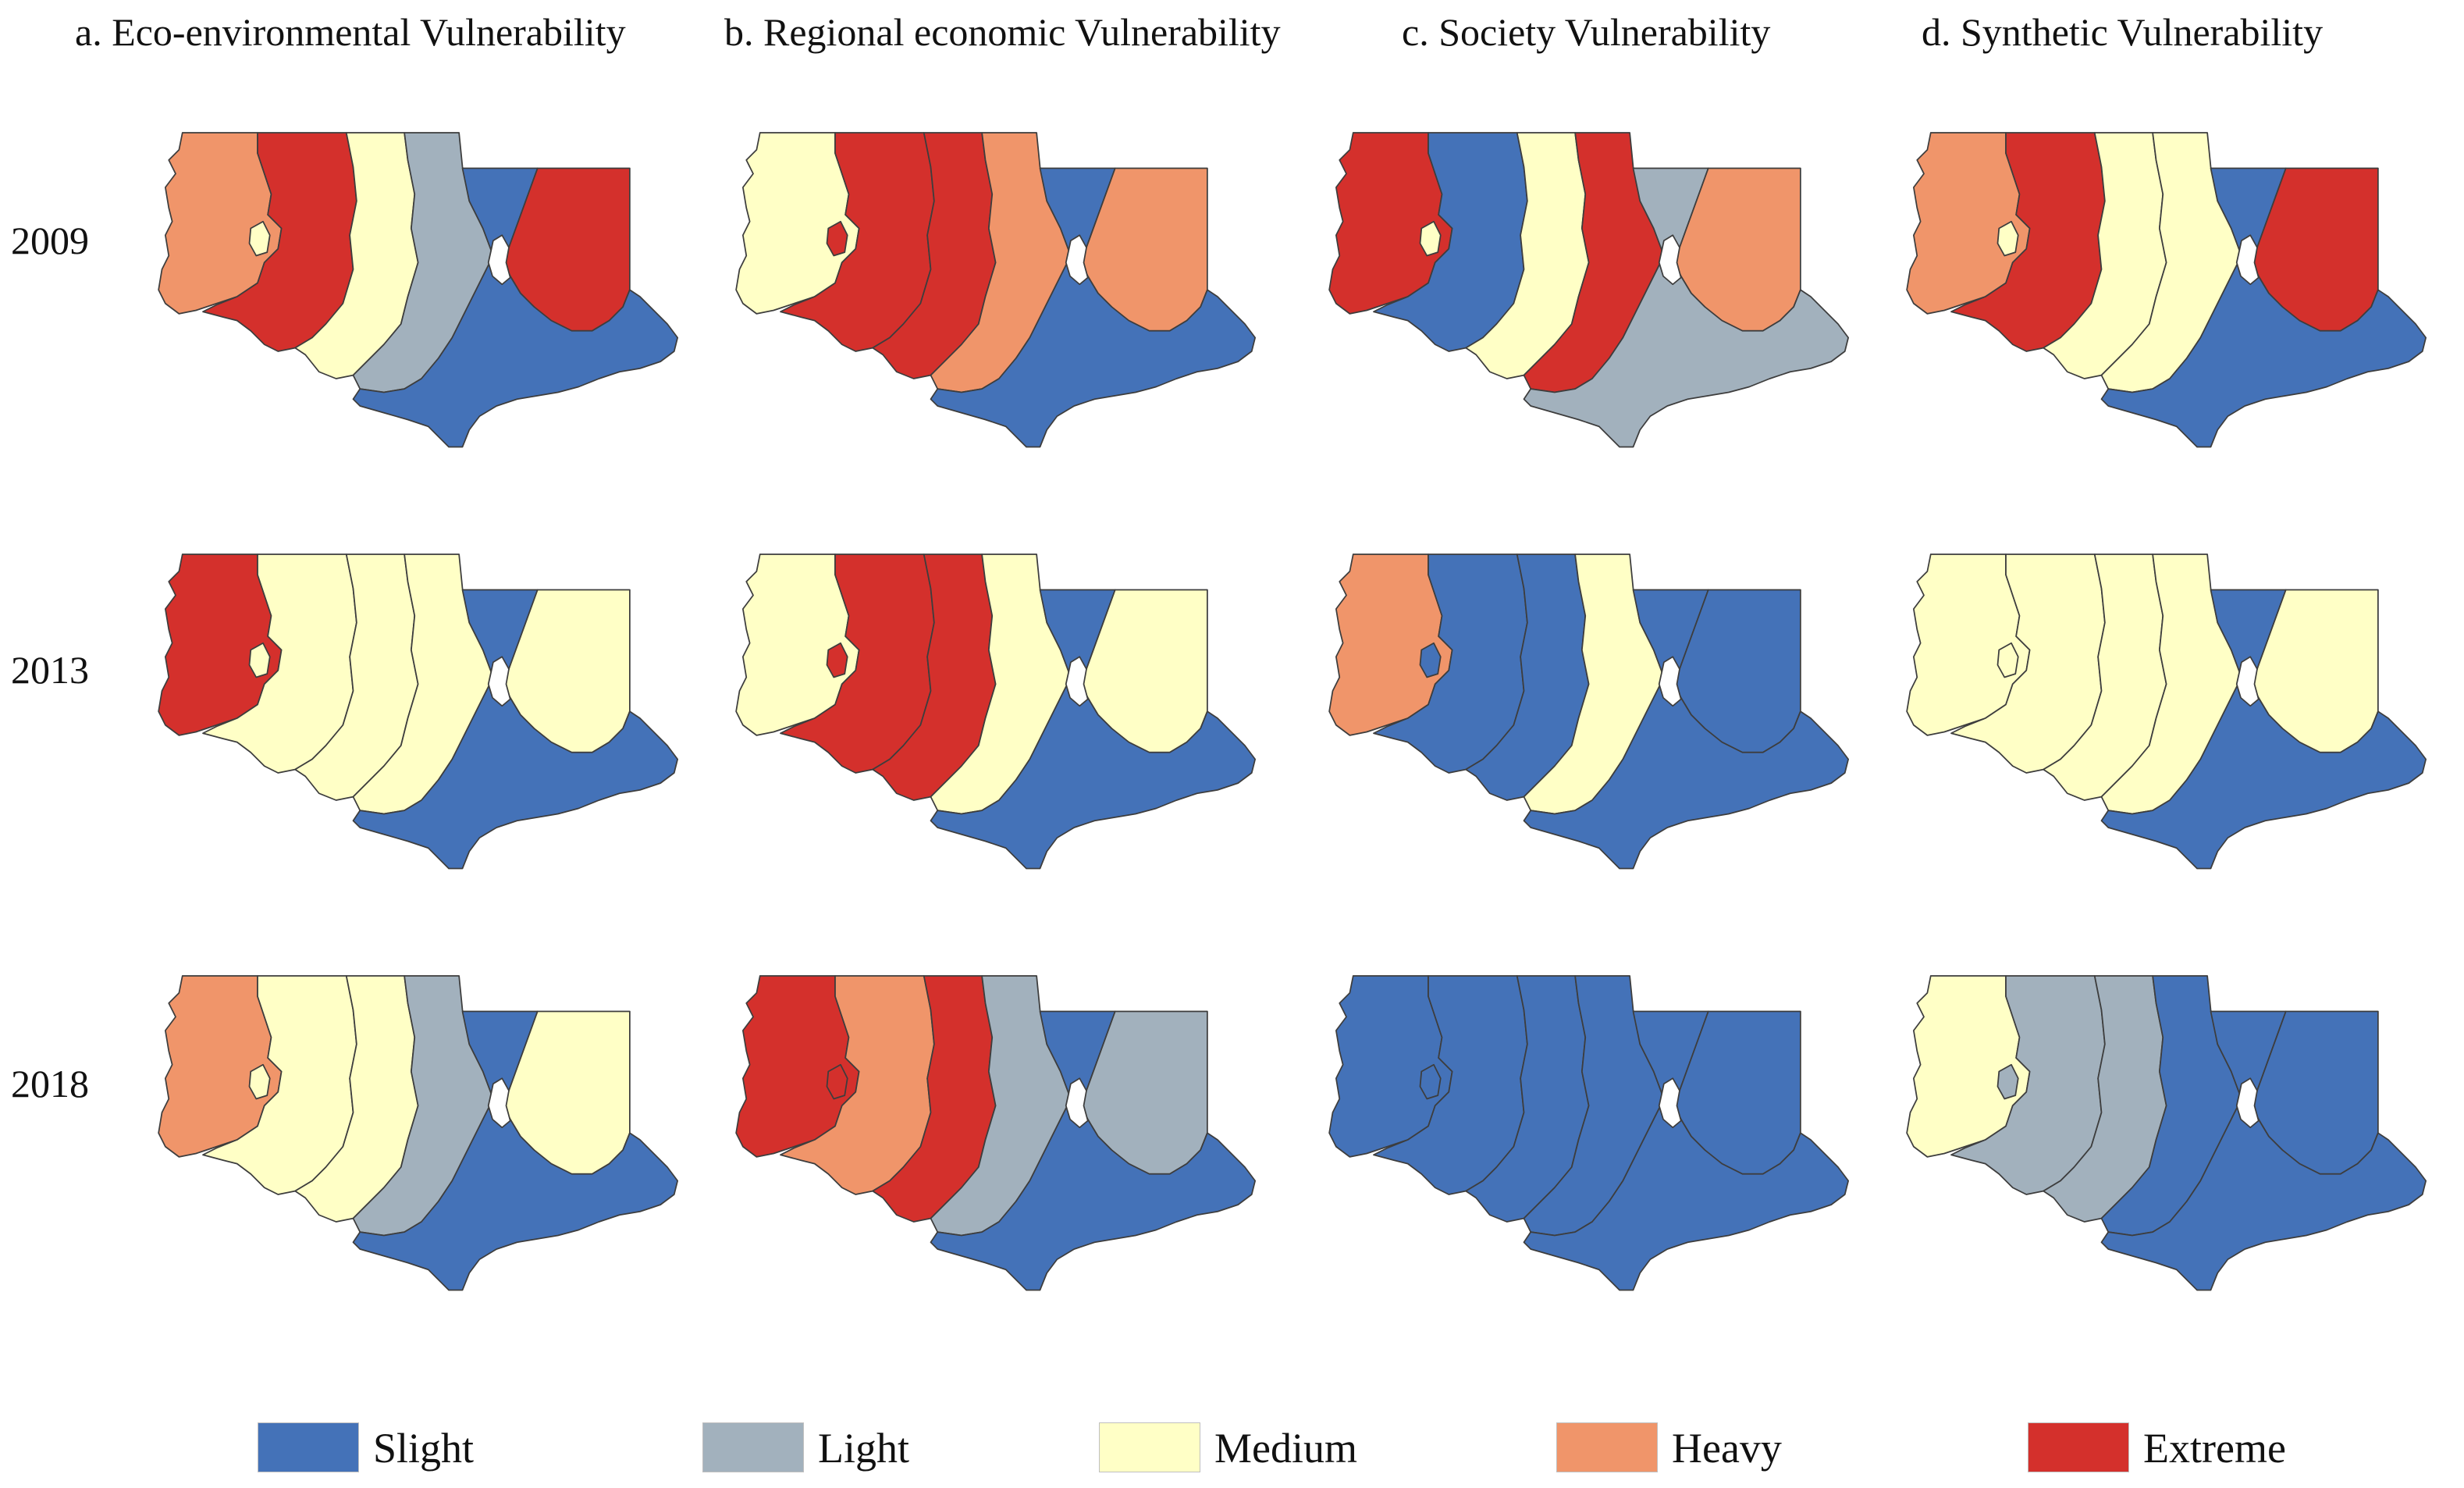 Image resolution: width=2464 pixels, height=1488 pixels. What do you see at coordinates (1686, 351) in the screenshot?
I see `map-region-light` at bounding box center [1686, 351].